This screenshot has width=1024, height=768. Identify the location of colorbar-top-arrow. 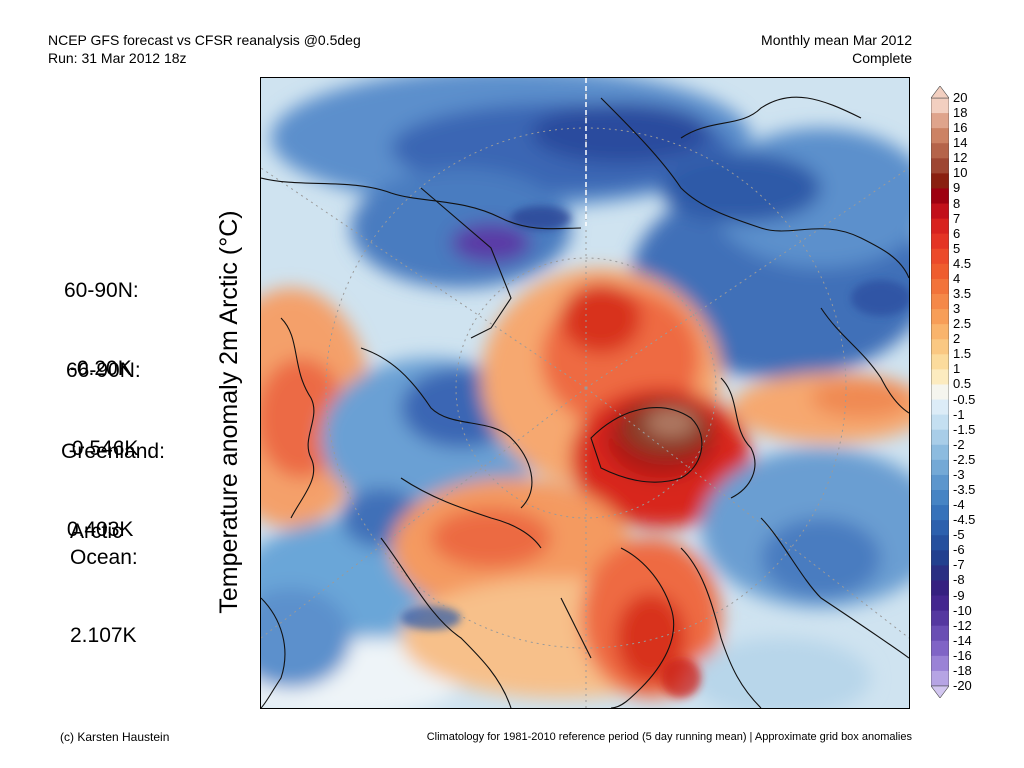
(940, 92).